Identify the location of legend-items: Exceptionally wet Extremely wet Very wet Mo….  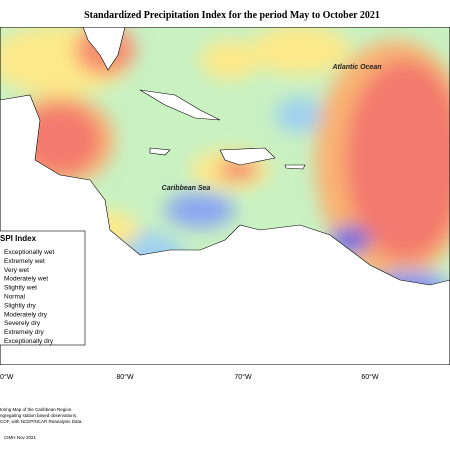
(29, 297).